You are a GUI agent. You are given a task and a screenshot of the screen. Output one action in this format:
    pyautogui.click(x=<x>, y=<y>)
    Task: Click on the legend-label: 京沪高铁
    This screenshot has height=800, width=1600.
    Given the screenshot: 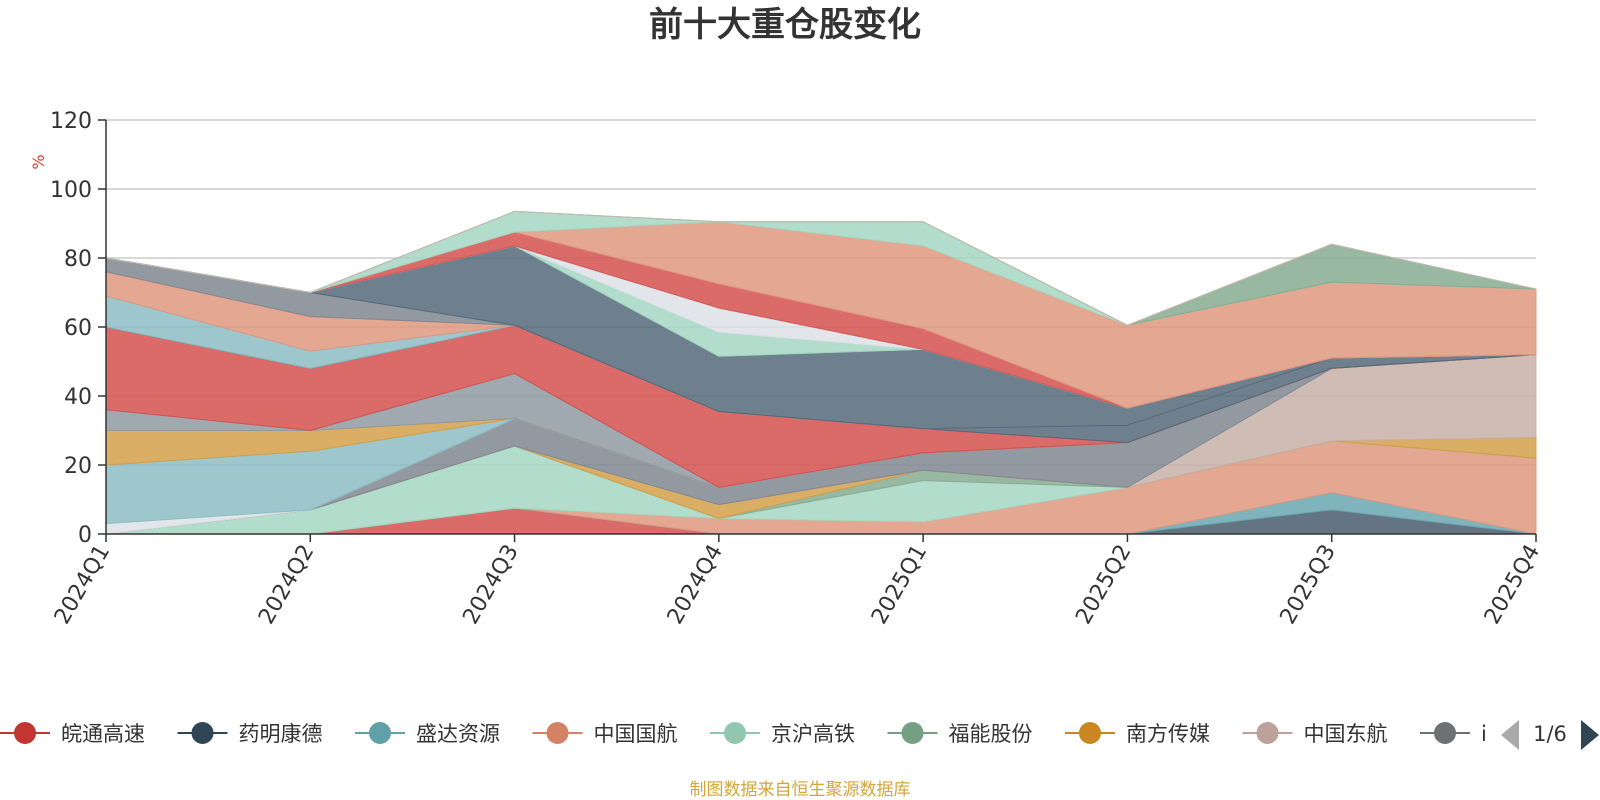 What is the action you would take?
    pyautogui.click(x=813, y=734)
    